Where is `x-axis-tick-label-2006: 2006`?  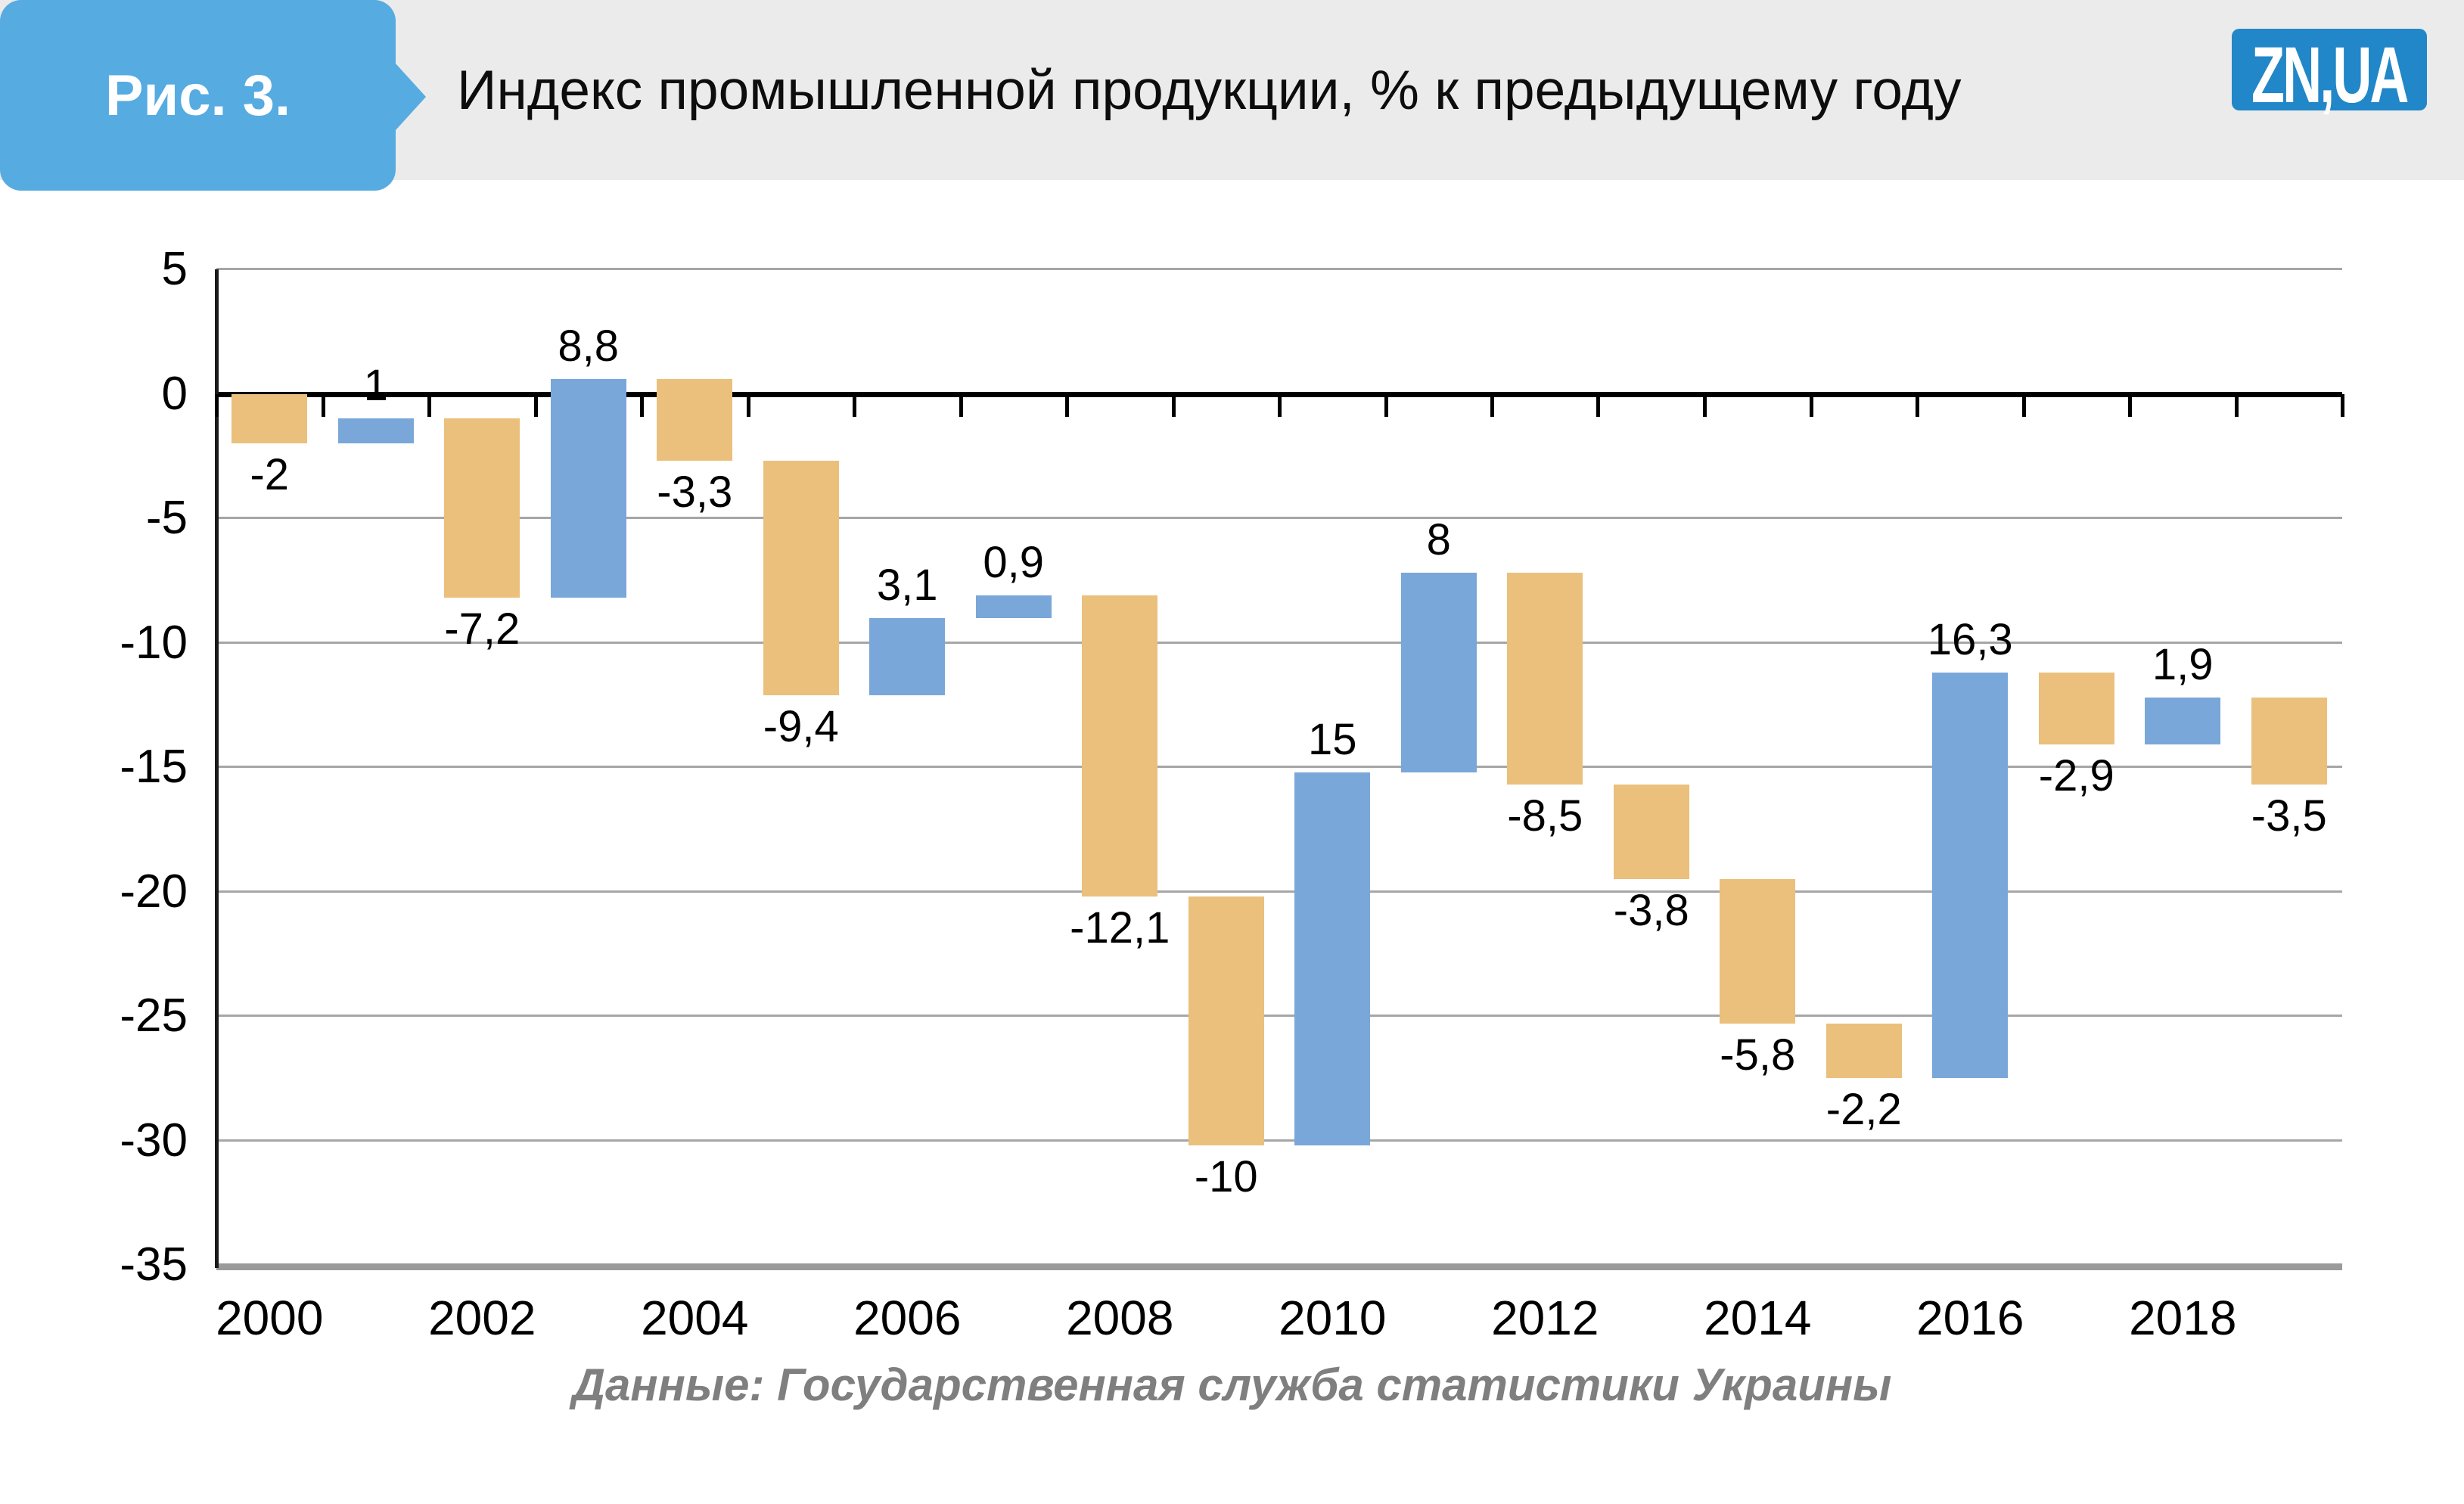 x-axis-tick-label-2006: 2006 is located at coordinates (907, 1318).